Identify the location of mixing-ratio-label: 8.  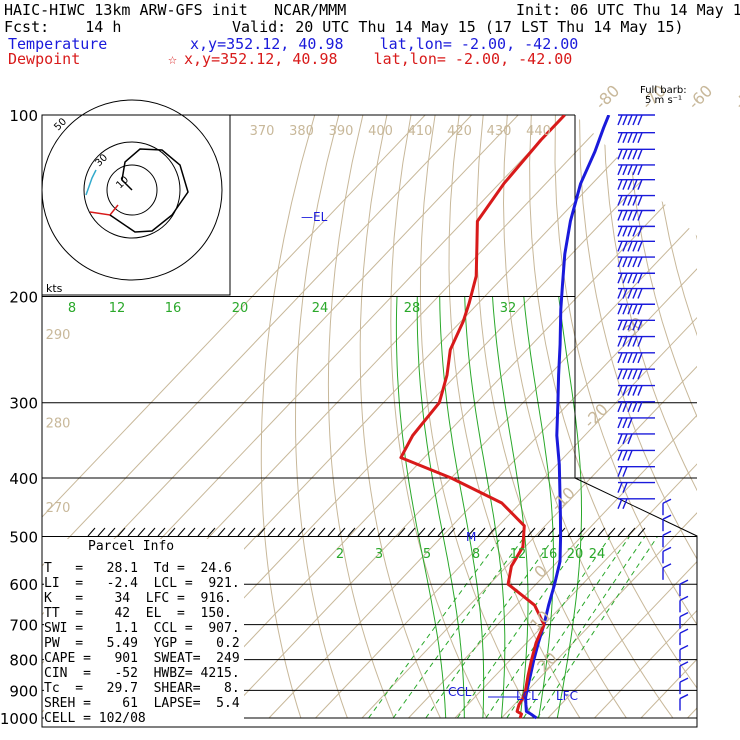
(476, 554).